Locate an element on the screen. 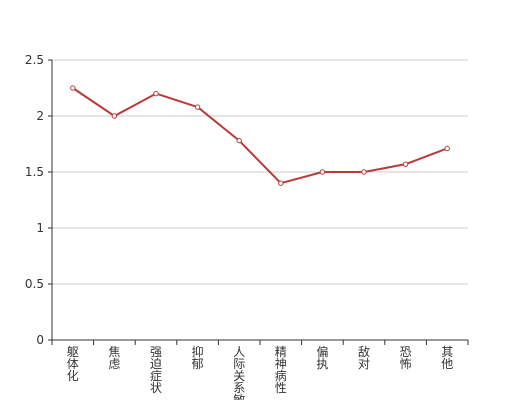 The width and height of the screenshot is (520, 400). x-tick-label: 躯体化 is located at coordinates (73, 363).